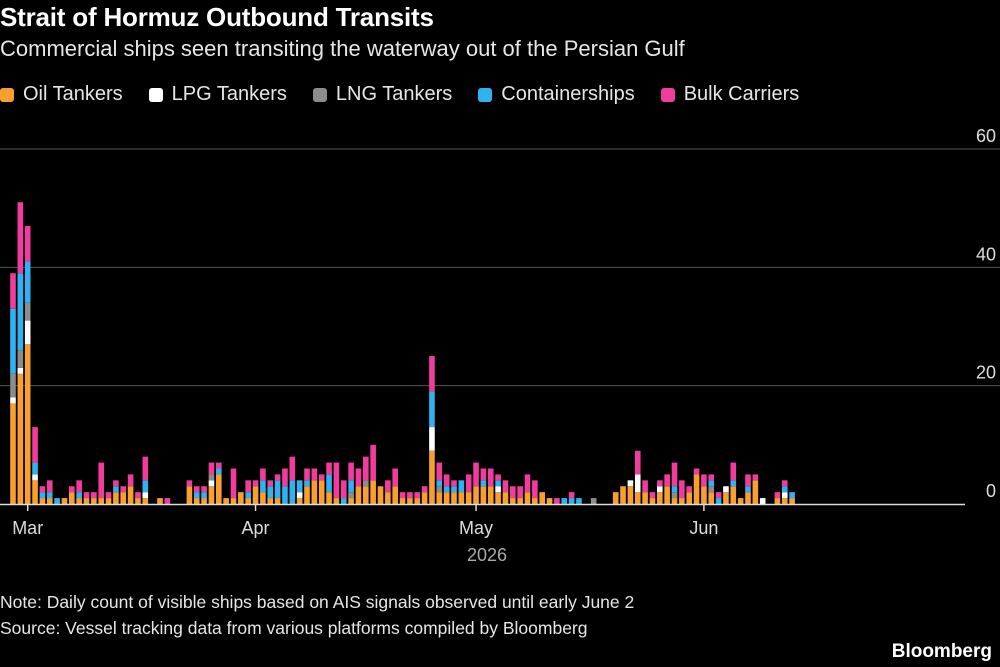 Image resolution: width=1000 pixels, height=667 pixels. Describe the element at coordinates (986, 136) in the screenshot. I see `y-tick-label: 60` at that location.